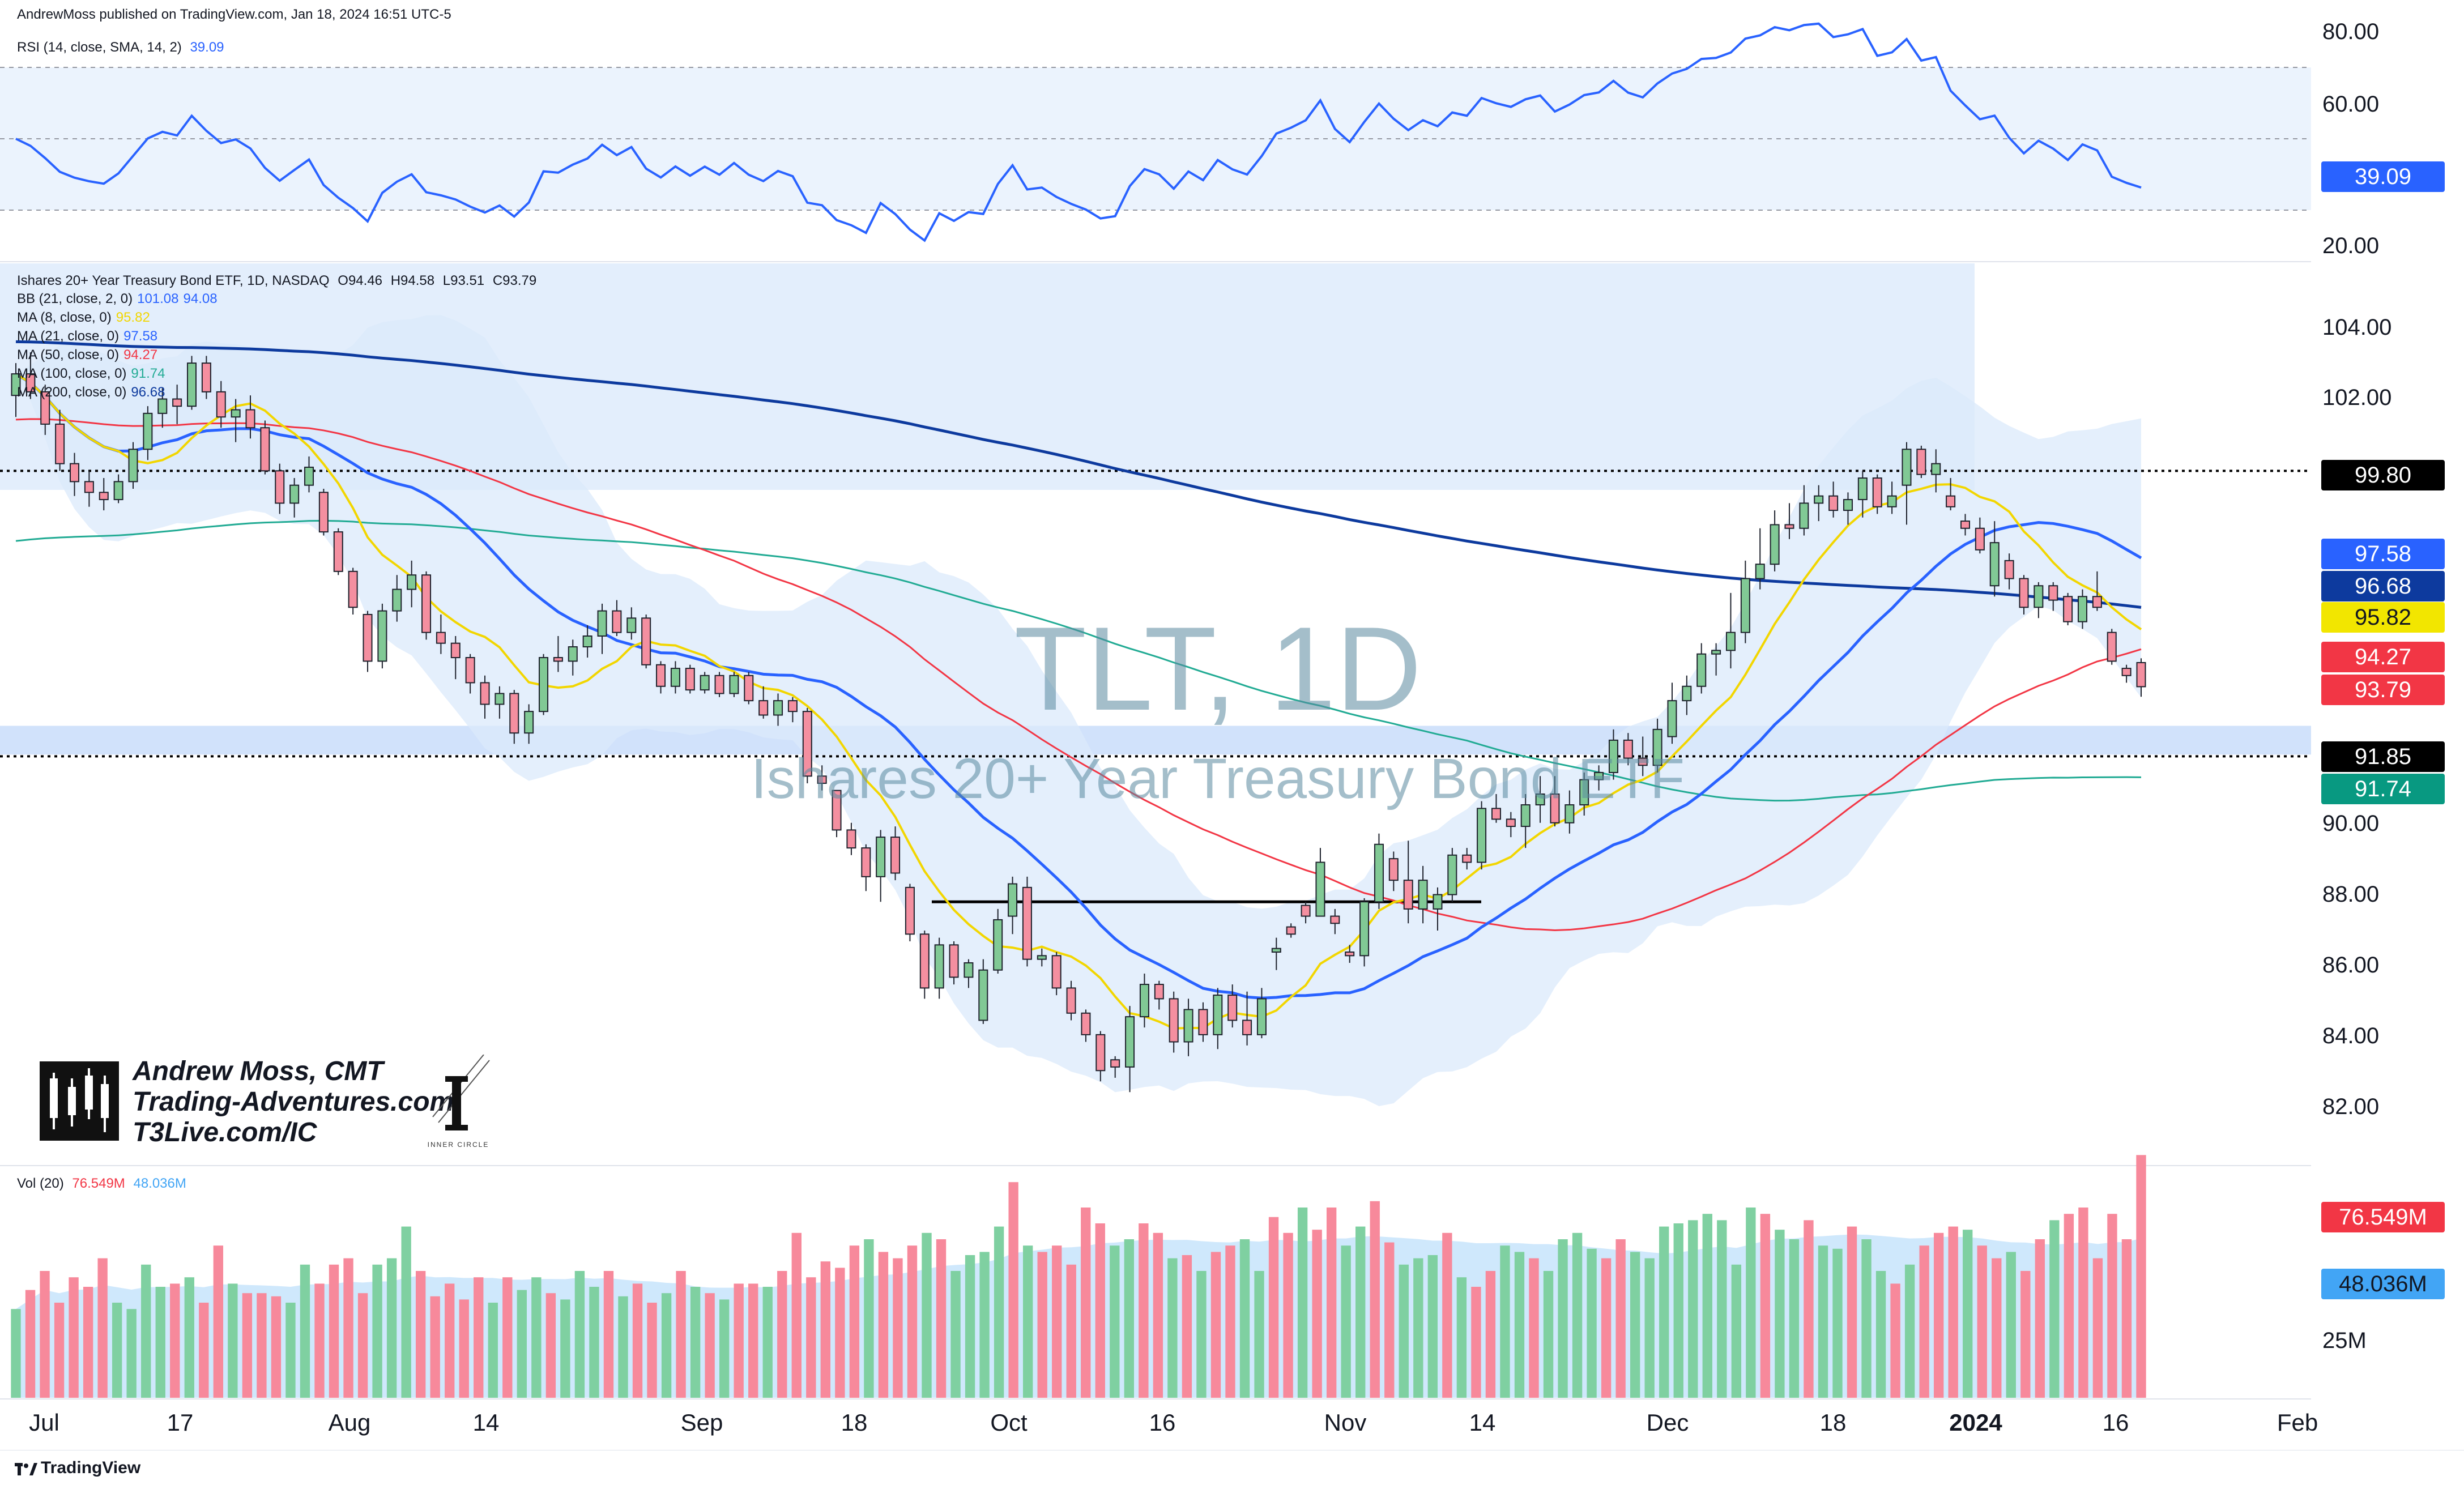 Image resolution: width=2464 pixels, height=1489 pixels. What do you see at coordinates (200, 298) in the screenshot?
I see `indicator-legend-value: 94.08` at bounding box center [200, 298].